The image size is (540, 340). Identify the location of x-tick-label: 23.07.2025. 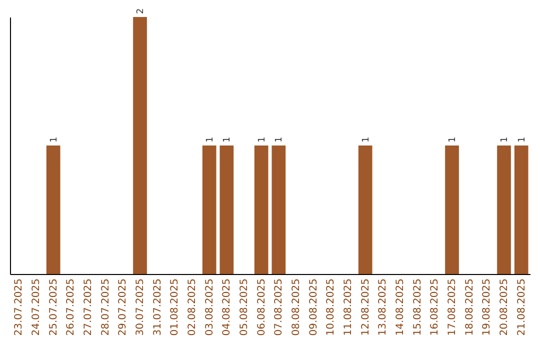
(19, 307).